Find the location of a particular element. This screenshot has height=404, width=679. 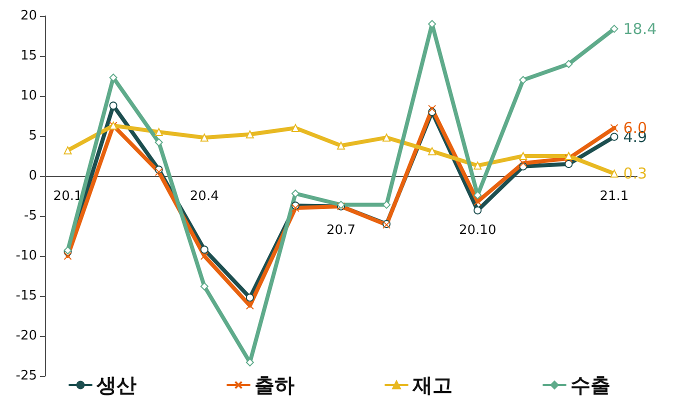

x-tick-label: 20.4 is located at coordinates (204, 196).